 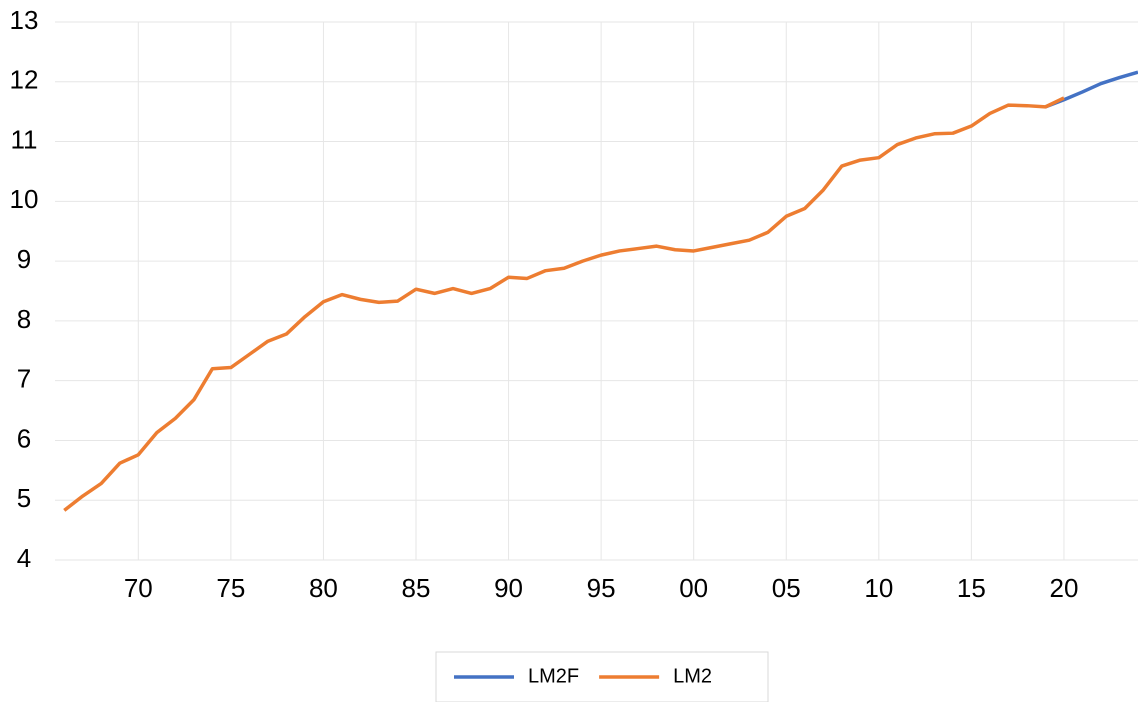 I want to click on x-tick-label: 75, so click(x=230, y=588).